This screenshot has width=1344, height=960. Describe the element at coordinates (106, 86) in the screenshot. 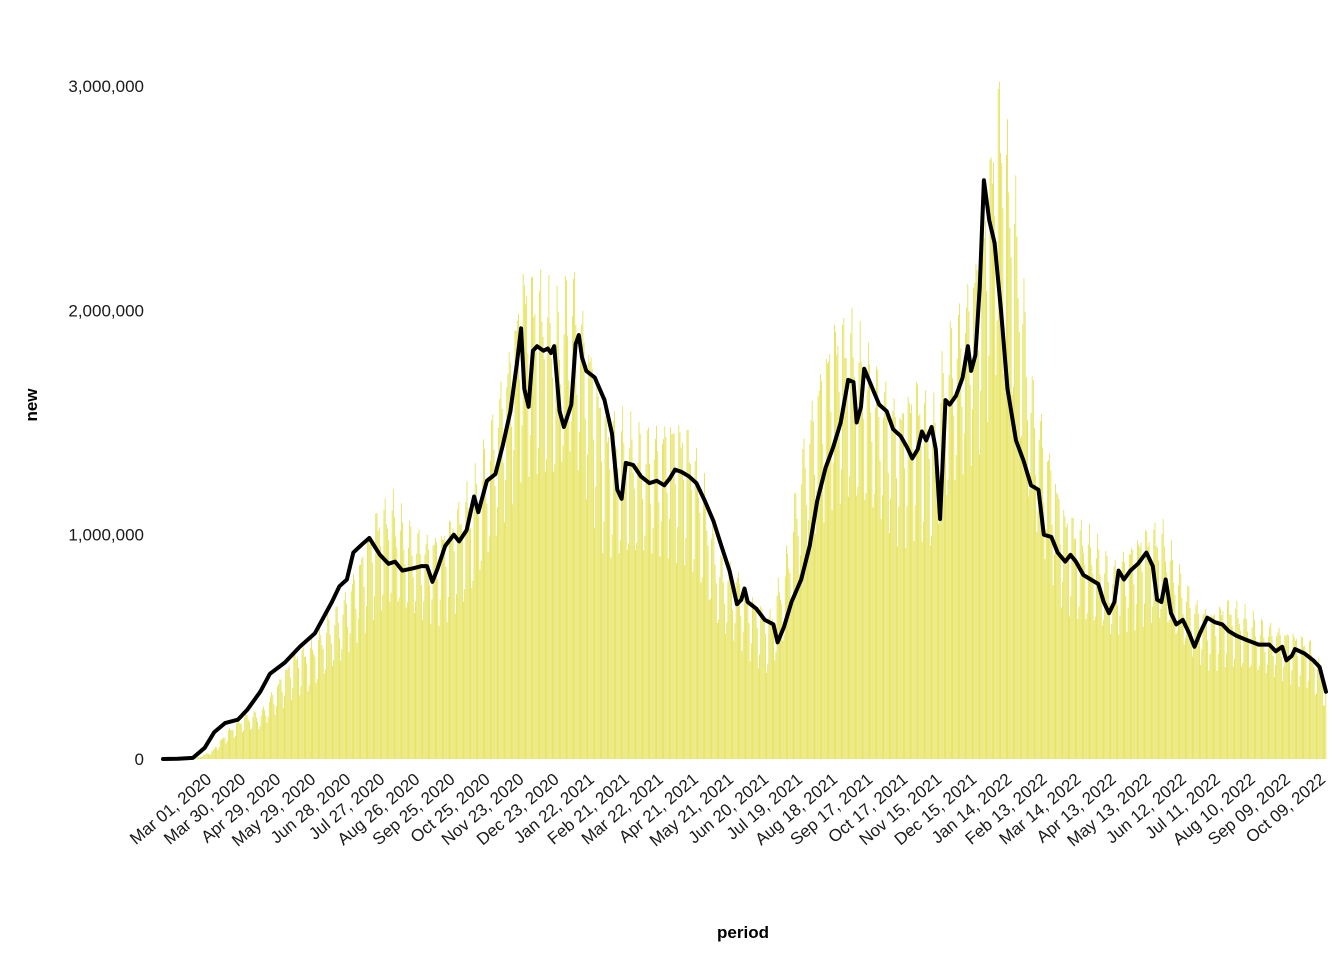

I see `y-tick-label: 3,000,000` at that location.